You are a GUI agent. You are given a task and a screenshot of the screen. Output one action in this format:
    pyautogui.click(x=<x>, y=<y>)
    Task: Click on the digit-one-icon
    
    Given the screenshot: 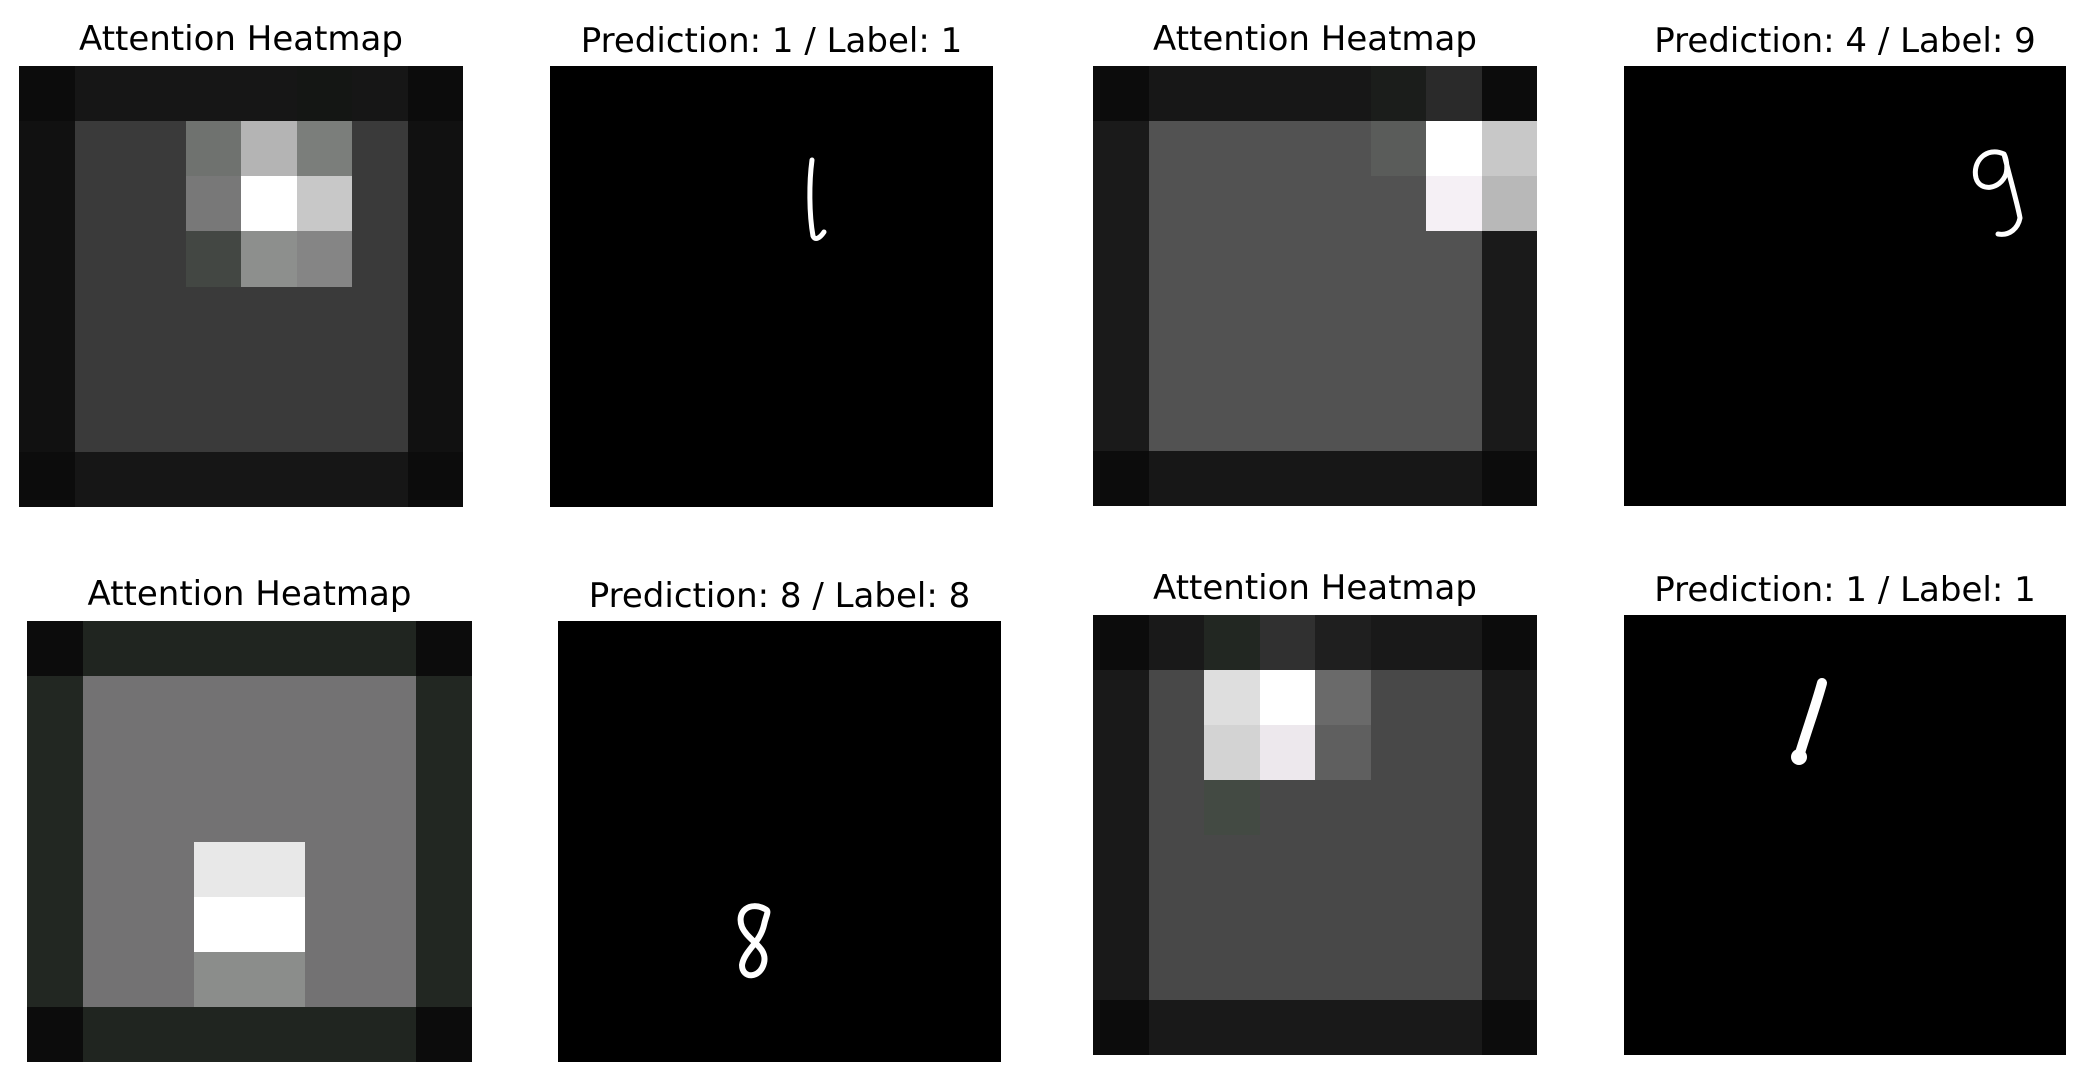 What is the action you would take?
    pyautogui.click(x=1809, y=721)
    